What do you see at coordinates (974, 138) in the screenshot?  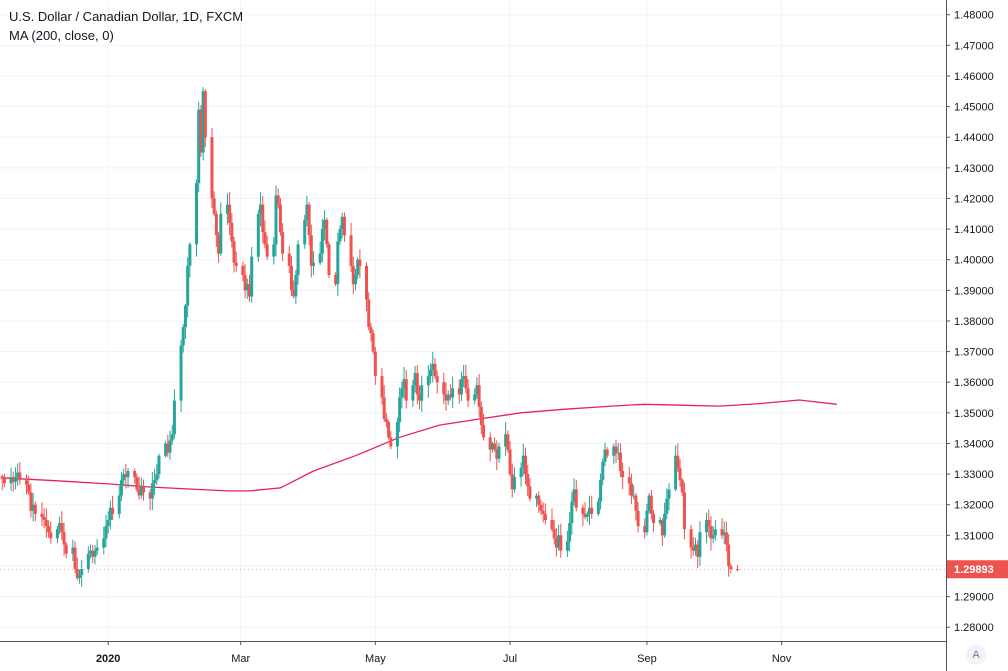 I see `y-tick-label: 1.44000` at bounding box center [974, 138].